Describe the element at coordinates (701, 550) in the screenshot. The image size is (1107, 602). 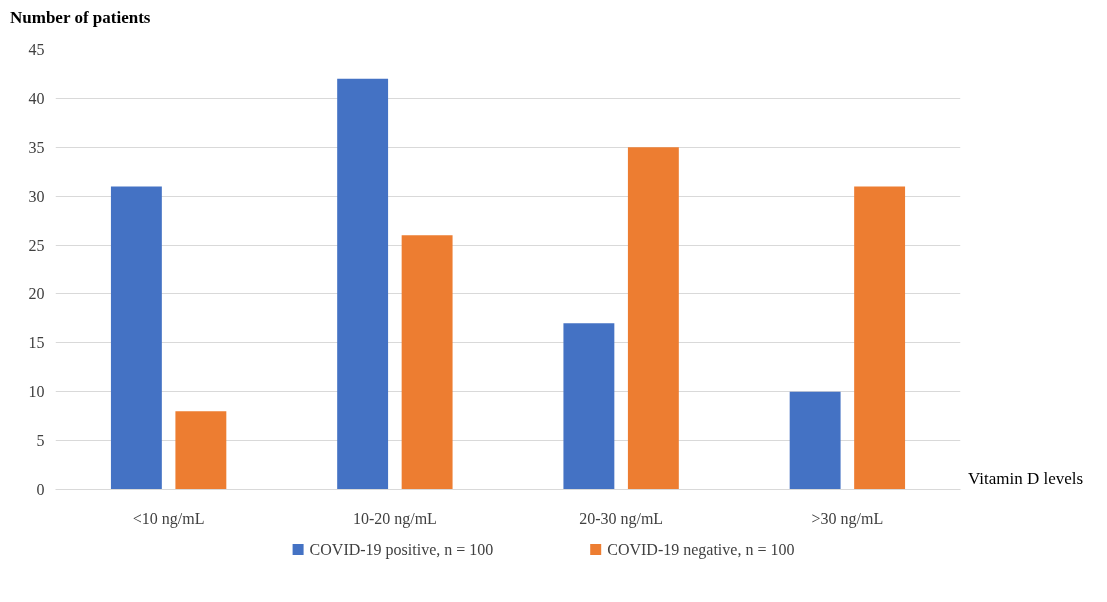
I see `legend-label: COVID-19 negative, n = 100` at that location.